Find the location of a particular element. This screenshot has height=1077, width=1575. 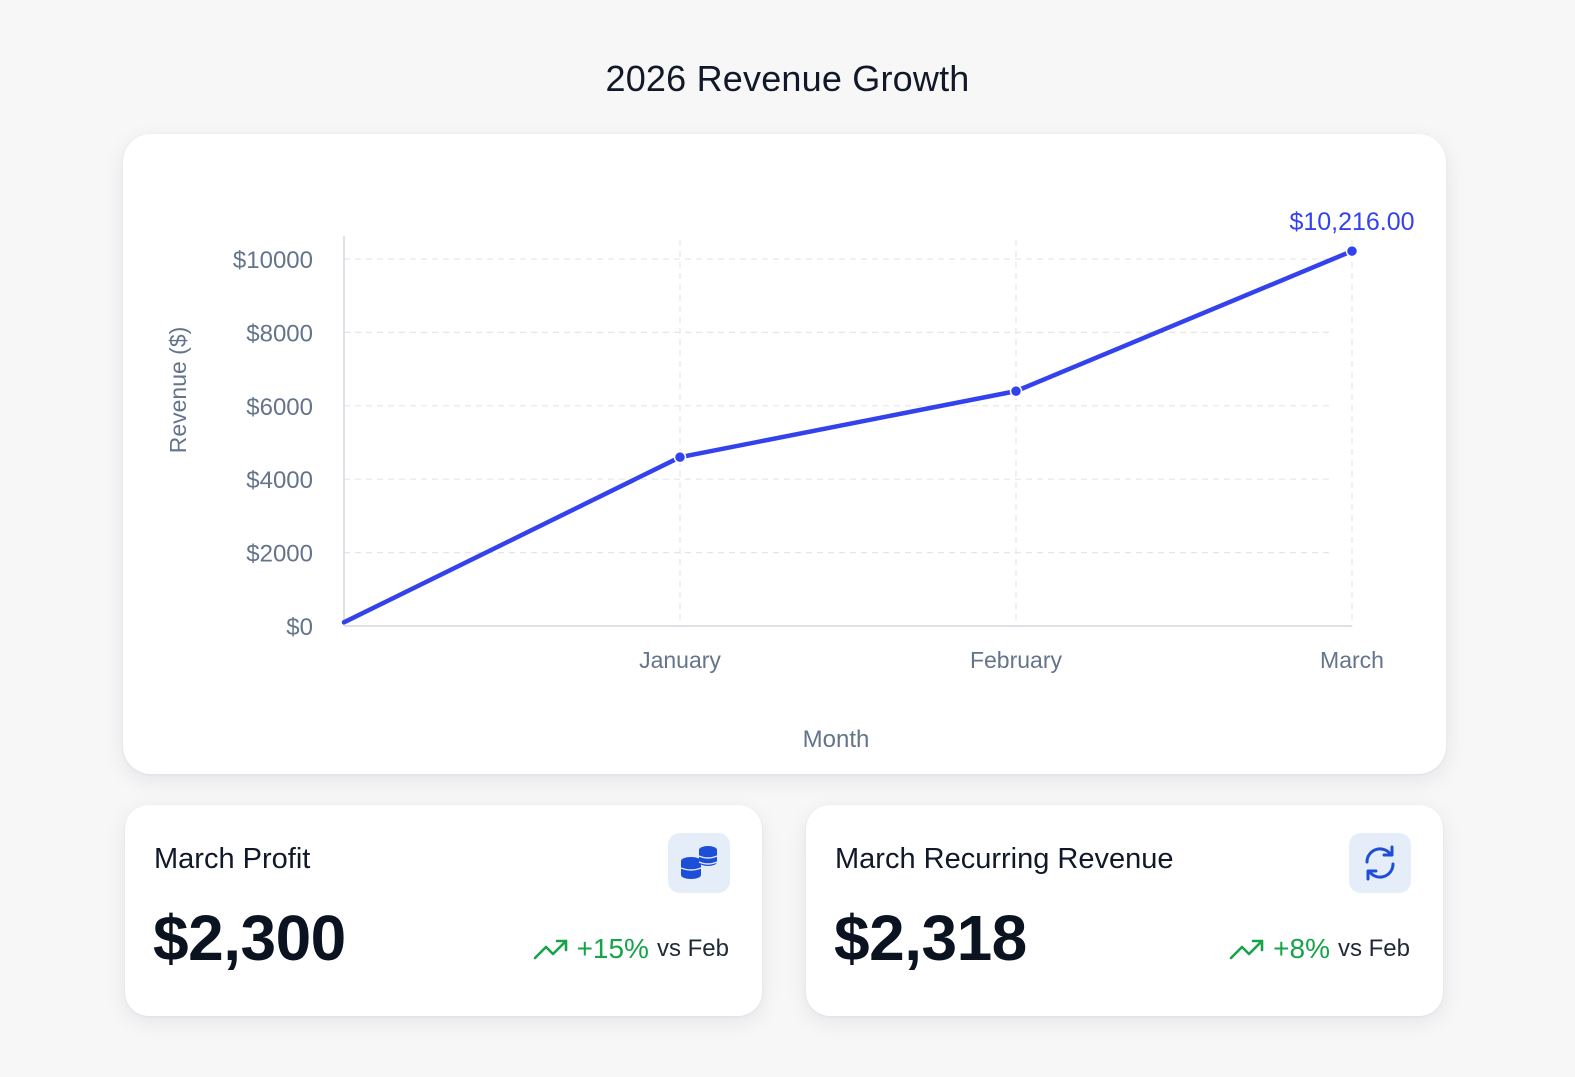

y-tick-label: $6000 is located at coordinates (279, 407).